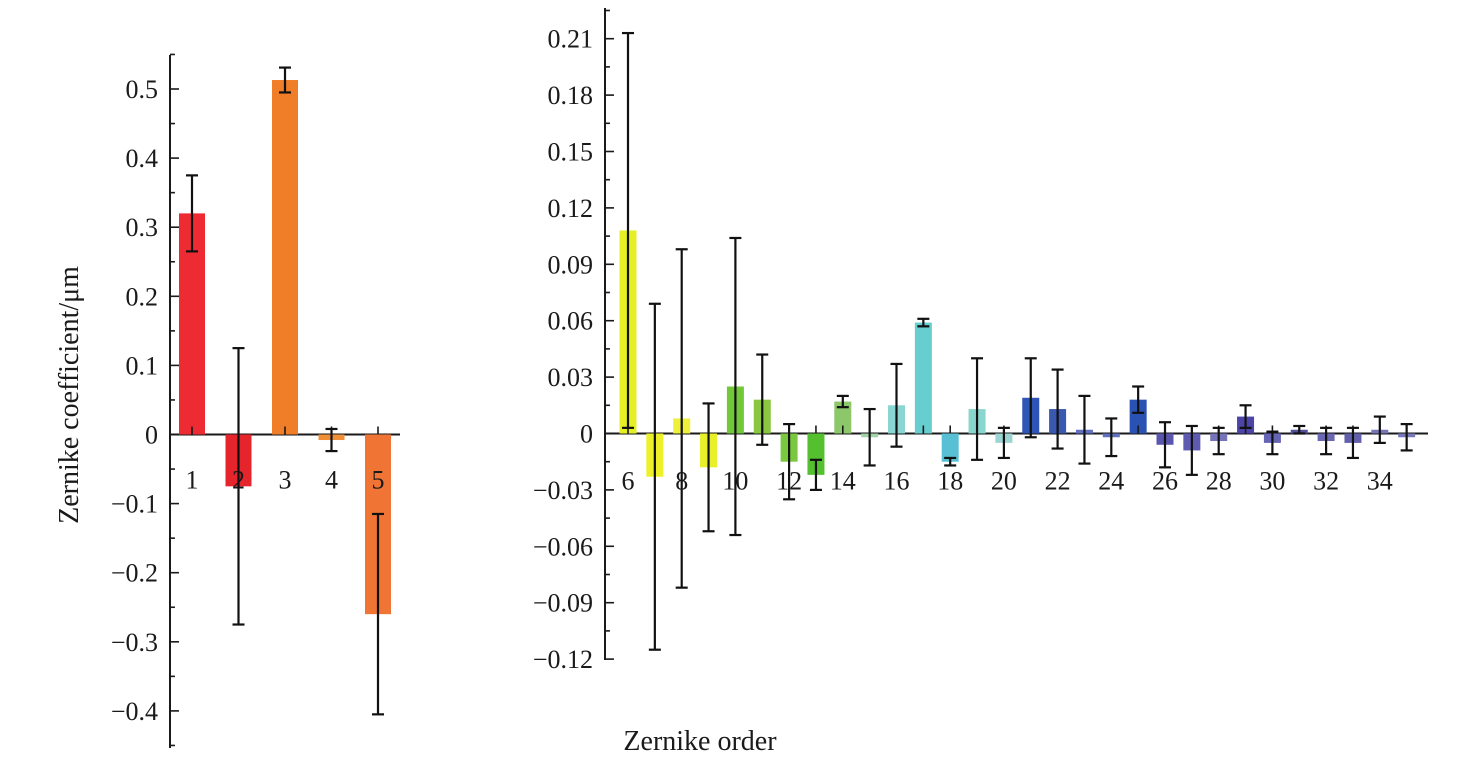 This screenshot has height=768, width=1476. Describe the element at coordinates (571, 39) in the screenshot. I see `y-tick-label: 0.21` at that location.